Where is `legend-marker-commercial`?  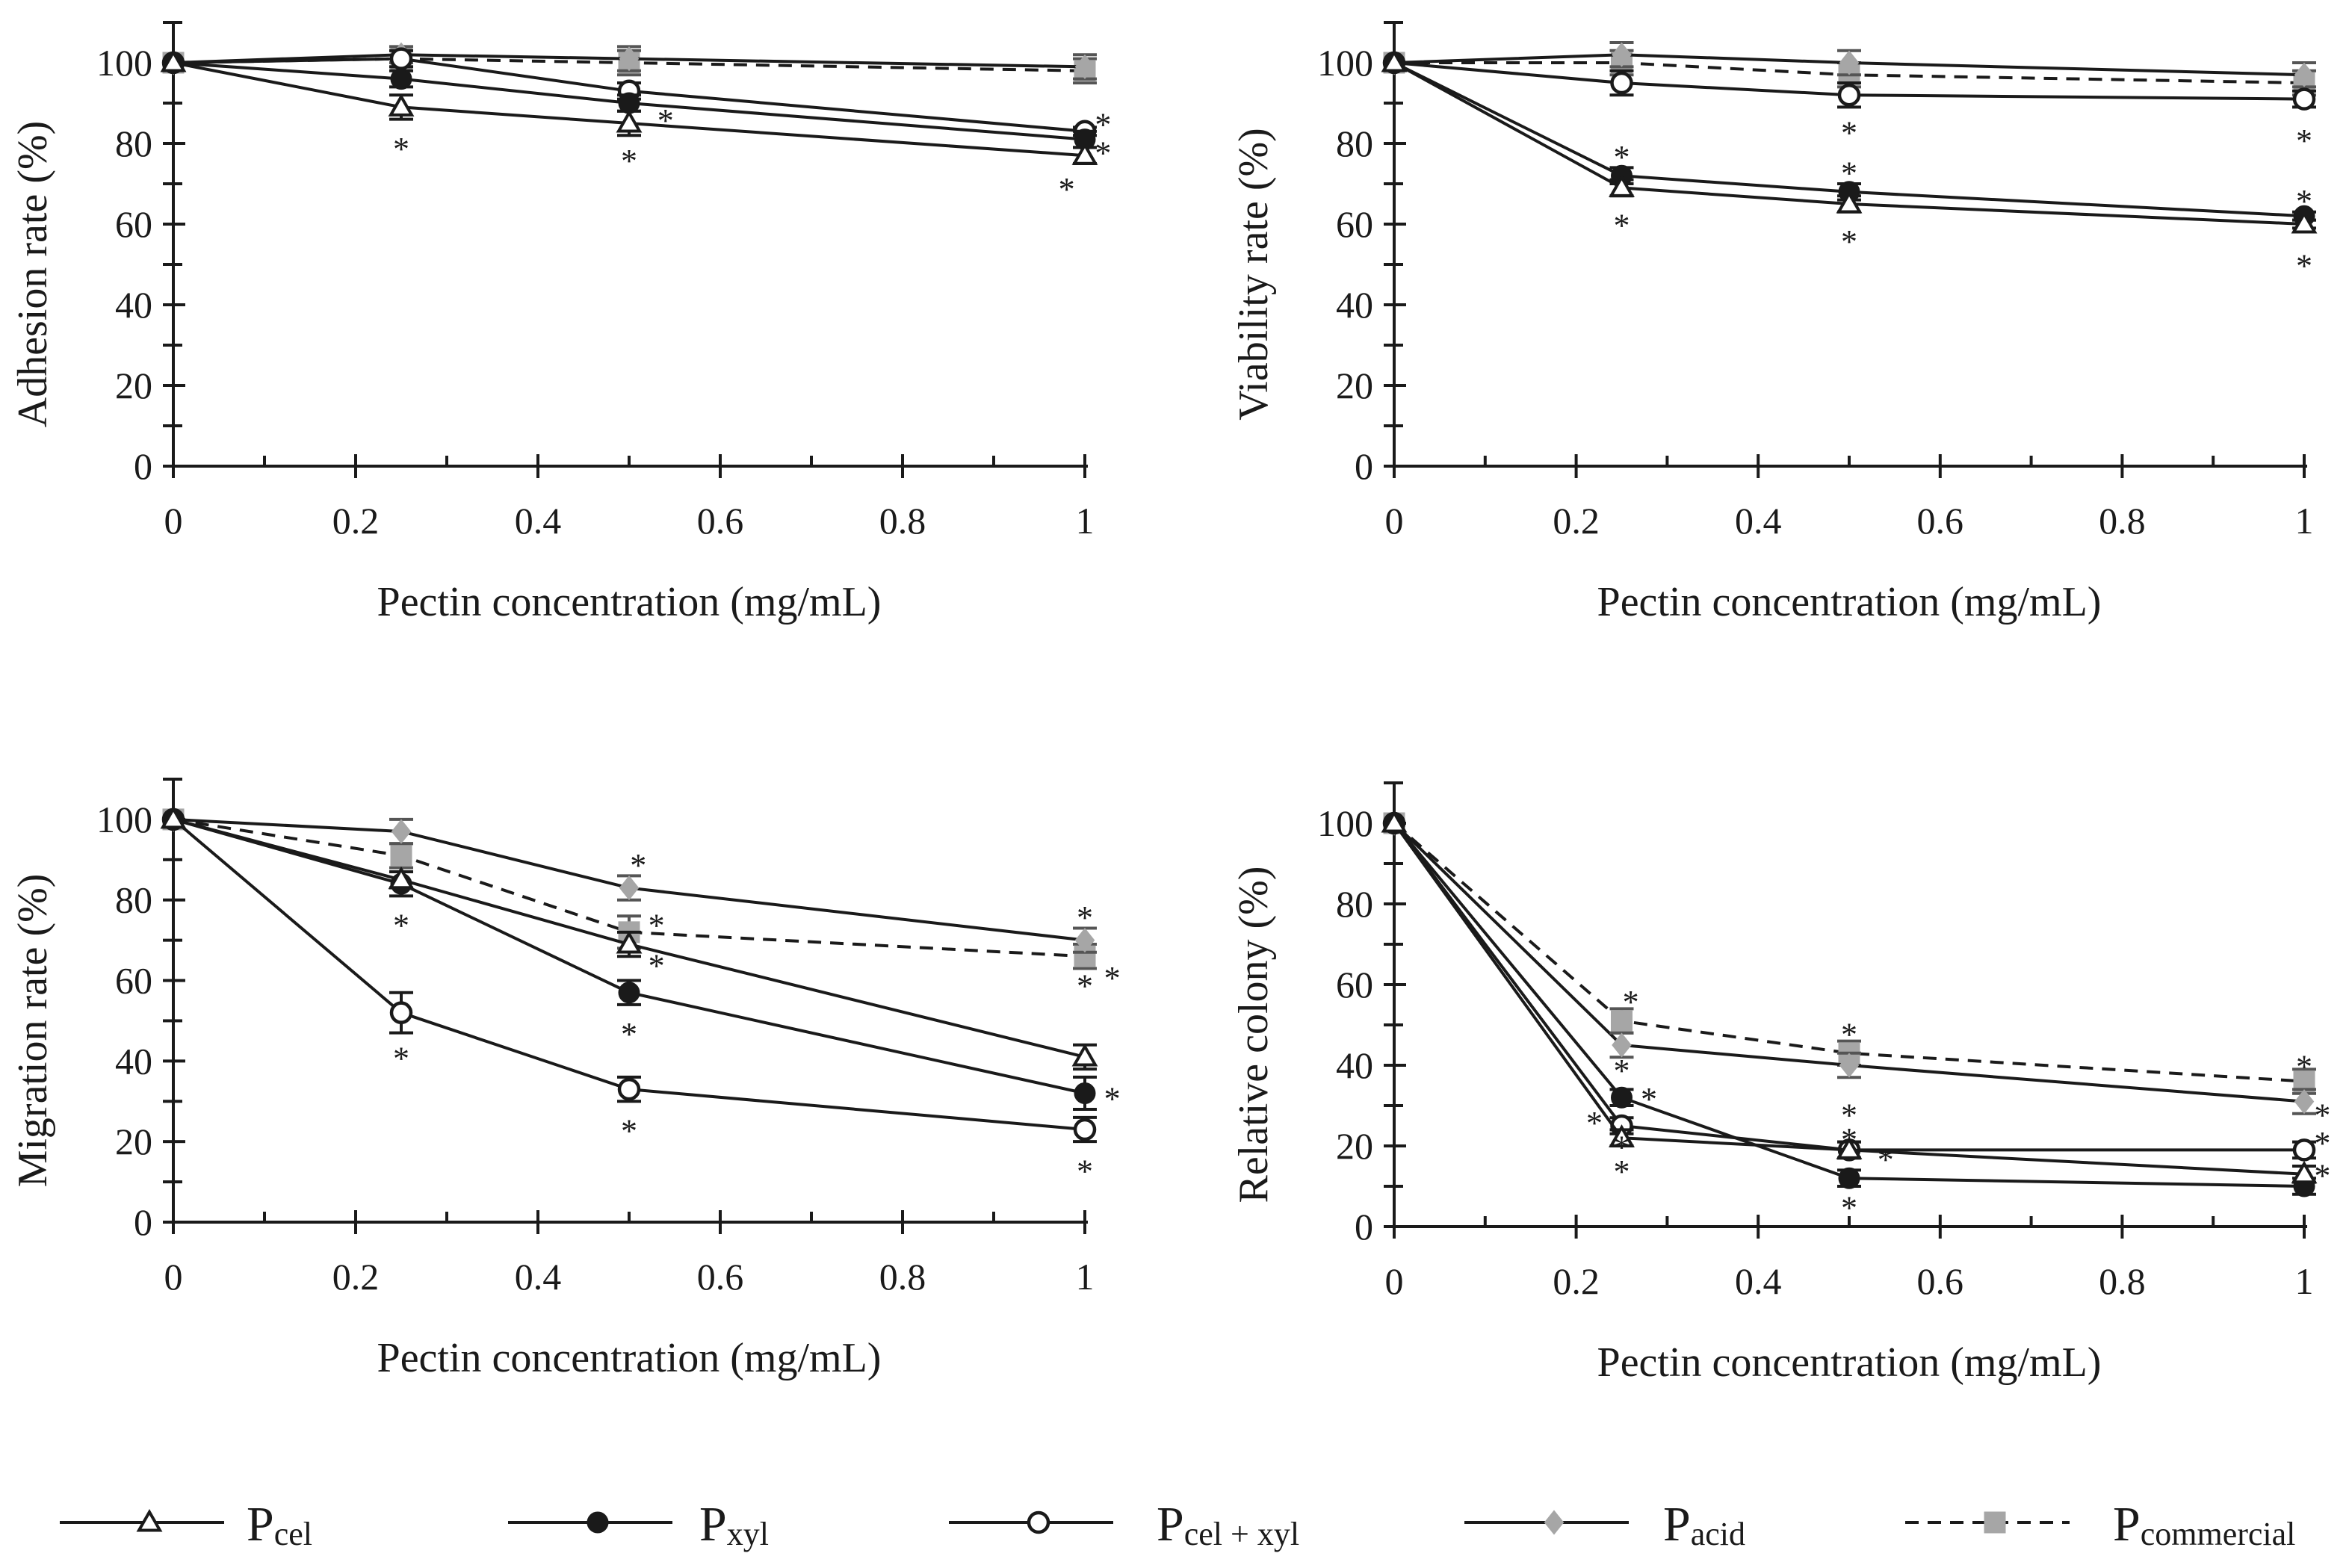
legend-marker-commercial is located at coordinates (1995, 1522).